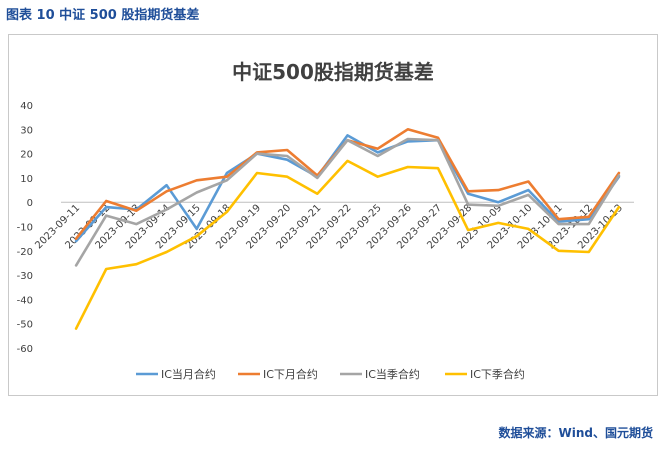 The image size is (665, 453). I want to click on y-tick-label: -20, so click(25, 252).